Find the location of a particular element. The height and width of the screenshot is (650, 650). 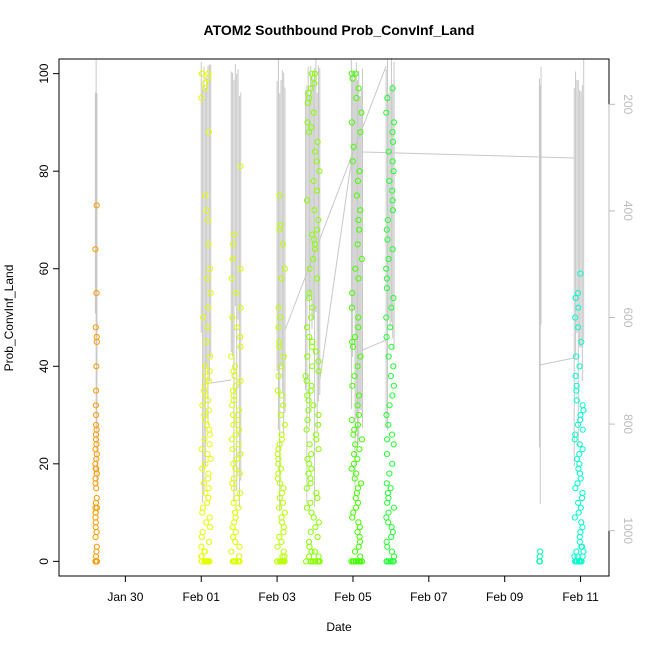

x-axis-label: Date is located at coordinates (339, 627).